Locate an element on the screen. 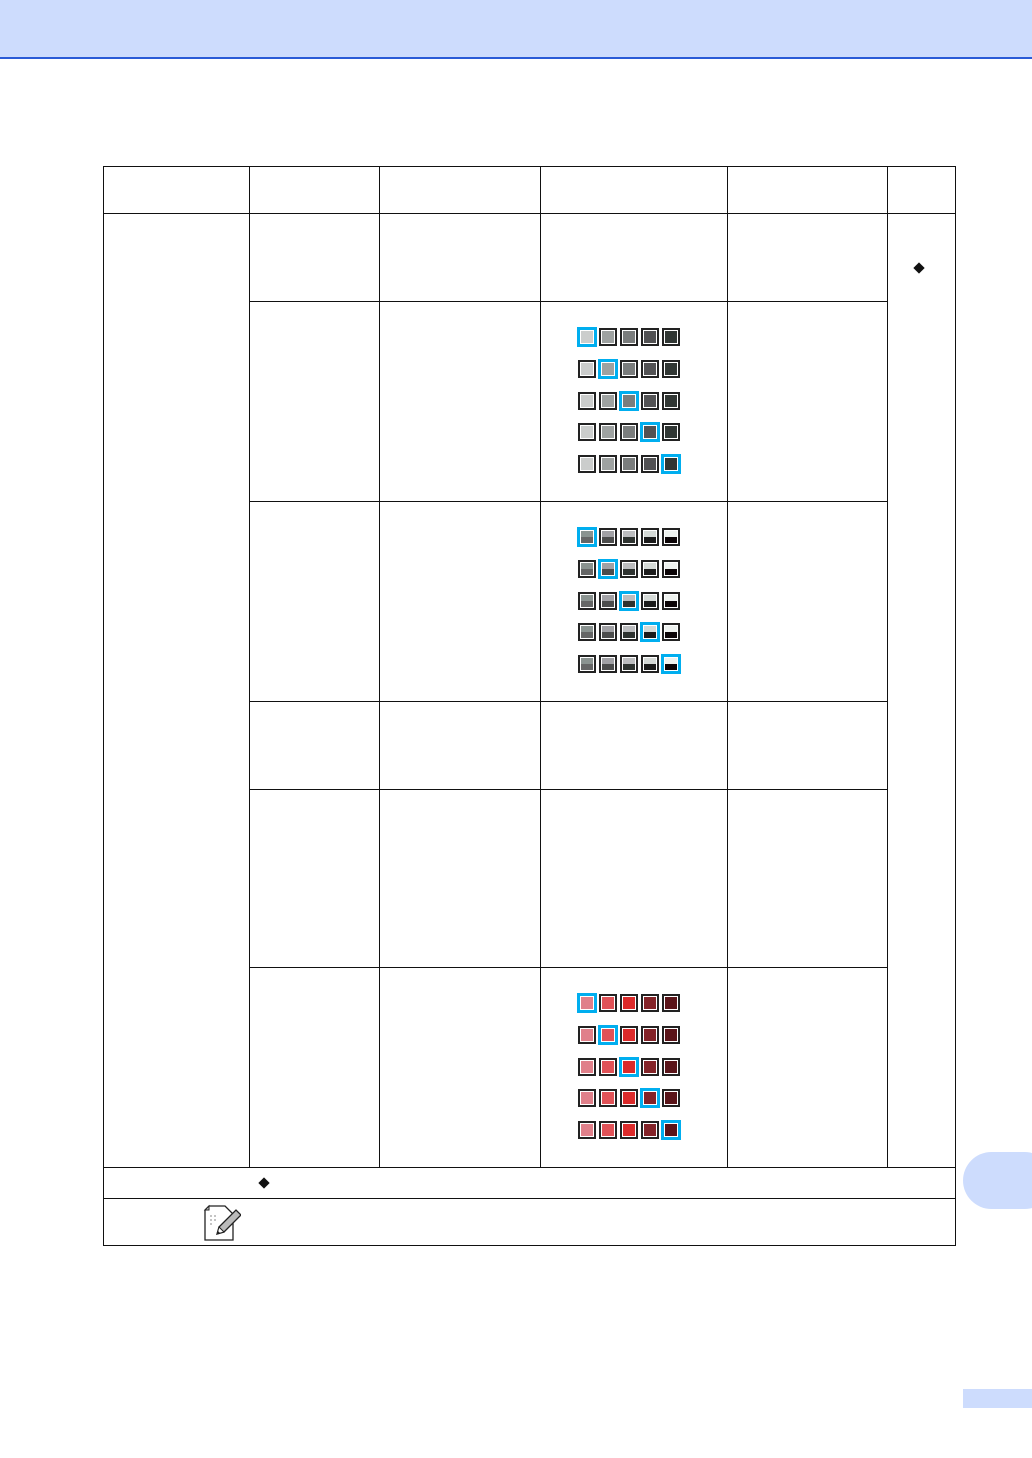 The width and height of the screenshot is (1032, 1458). header-band is located at coordinates (516, 29).